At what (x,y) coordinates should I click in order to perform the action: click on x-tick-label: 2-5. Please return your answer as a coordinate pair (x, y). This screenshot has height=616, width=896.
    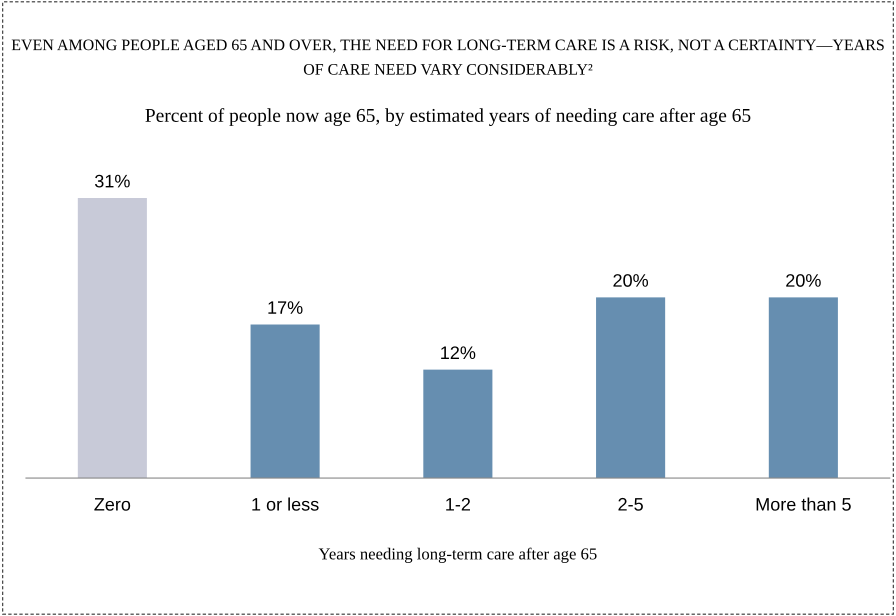
    Looking at the image, I should click on (630, 504).